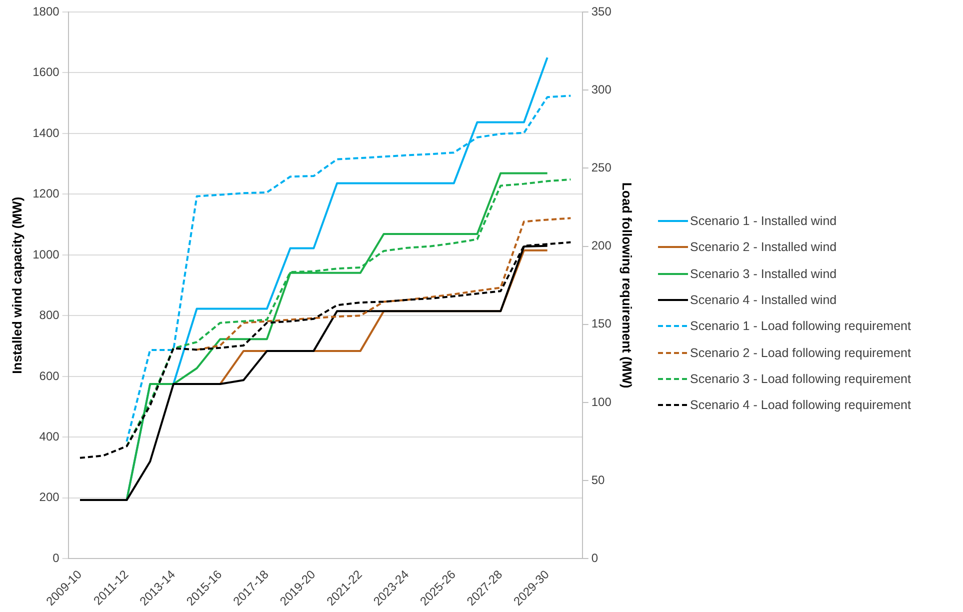 Image resolution: width=963 pixels, height=612 pixels. I want to click on y-tick-label: 1800, so click(46, 11).